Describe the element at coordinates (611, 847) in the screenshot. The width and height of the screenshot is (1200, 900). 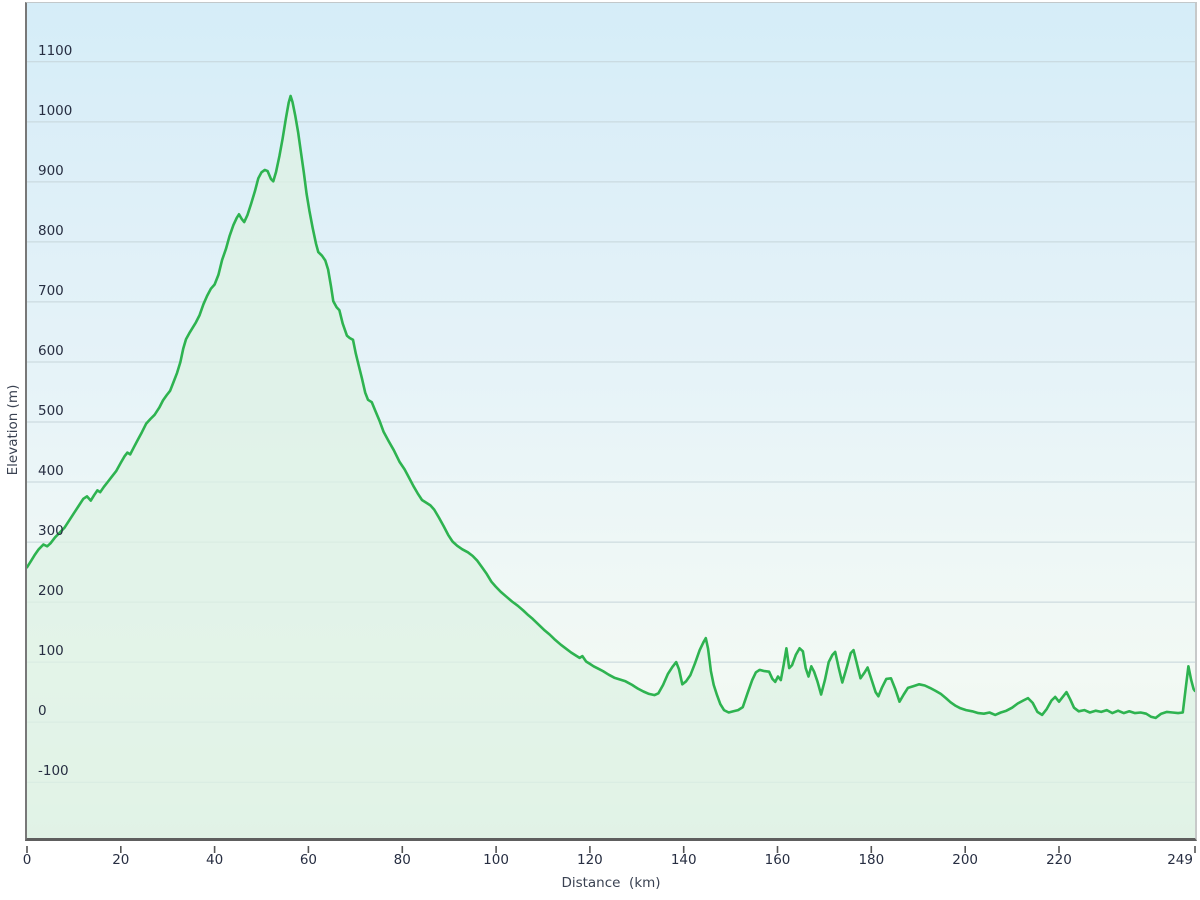
I see `x-axis-ticks` at that location.